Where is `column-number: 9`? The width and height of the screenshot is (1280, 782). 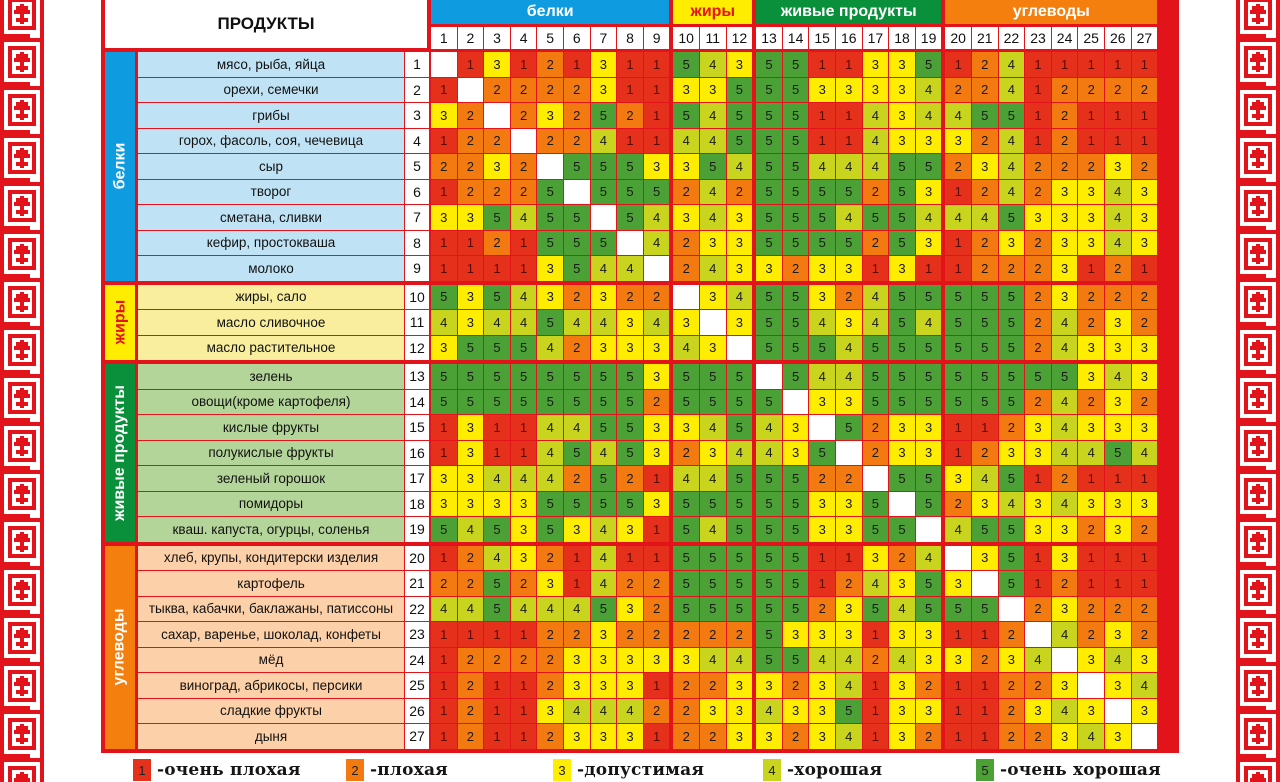
column-number: 9 is located at coordinates (656, 38).